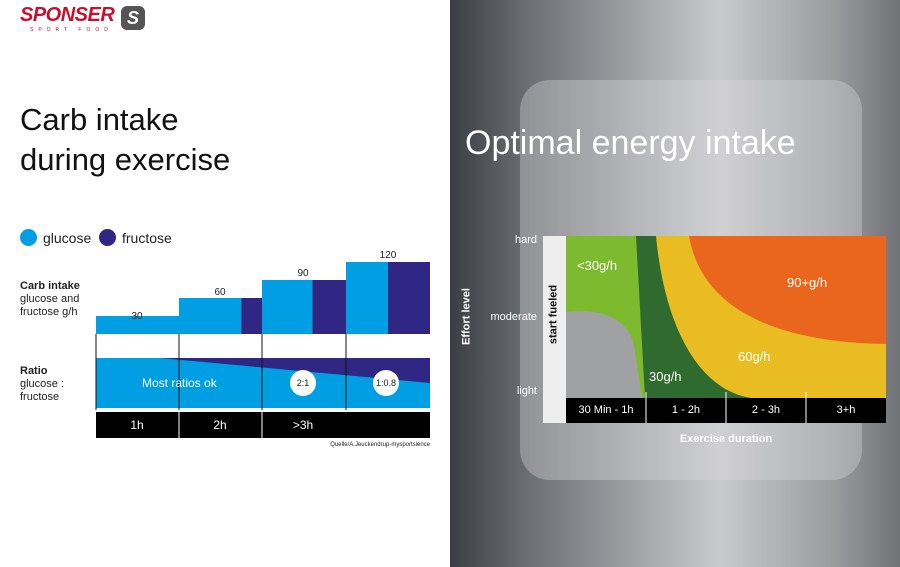 The width and height of the screenshot is (900, 567). I want to click on time-label-3h: >3h, so click(303, 425).